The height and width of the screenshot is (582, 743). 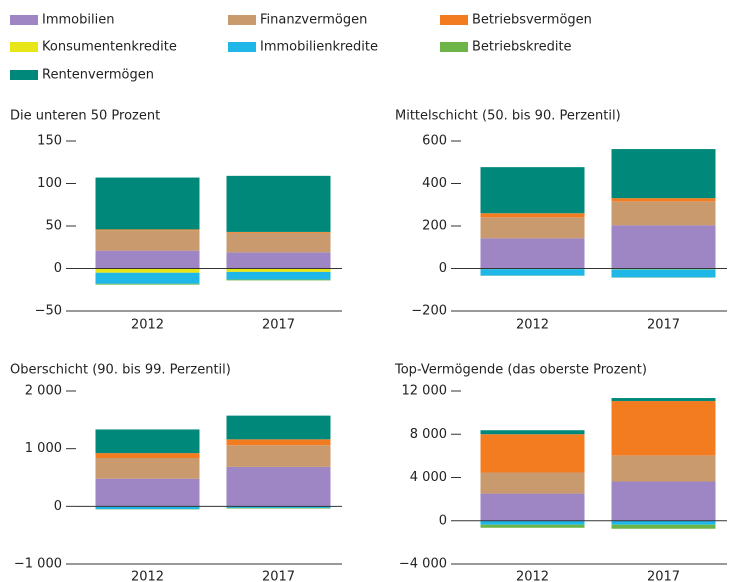 What do you see at coordinates (508, 116) in the screenshot?
I see `panel-title: Mittelschicht (50. bis 90. Perzentil)` at bounding box center [508, 116].